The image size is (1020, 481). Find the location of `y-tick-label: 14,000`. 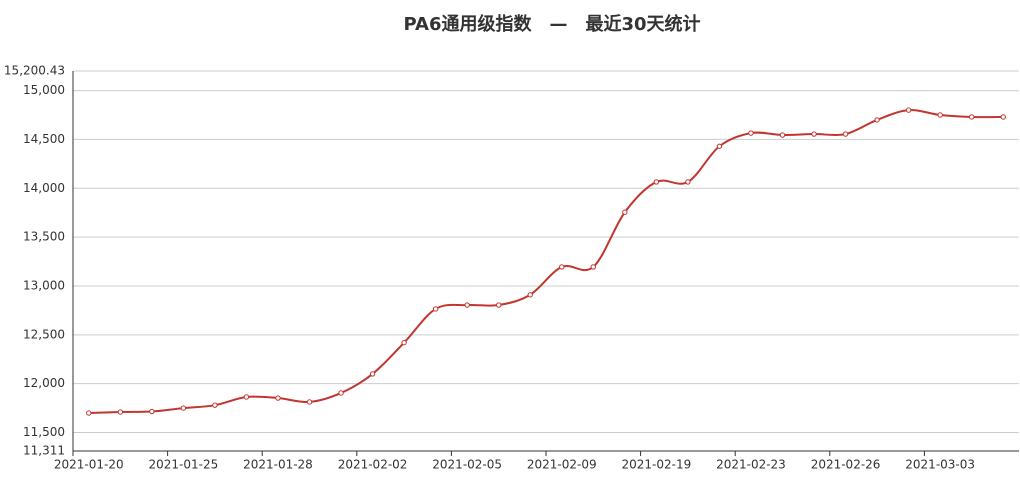

y-tick-label: 14,000 is located at coordinates (44, 188).